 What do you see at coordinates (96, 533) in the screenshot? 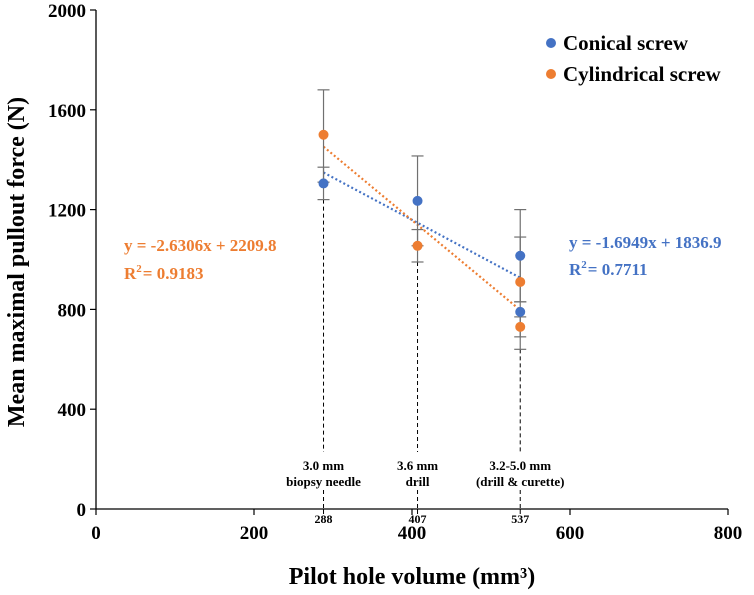
I see `x-tick-label: 0` at bounding box center [96, 533].